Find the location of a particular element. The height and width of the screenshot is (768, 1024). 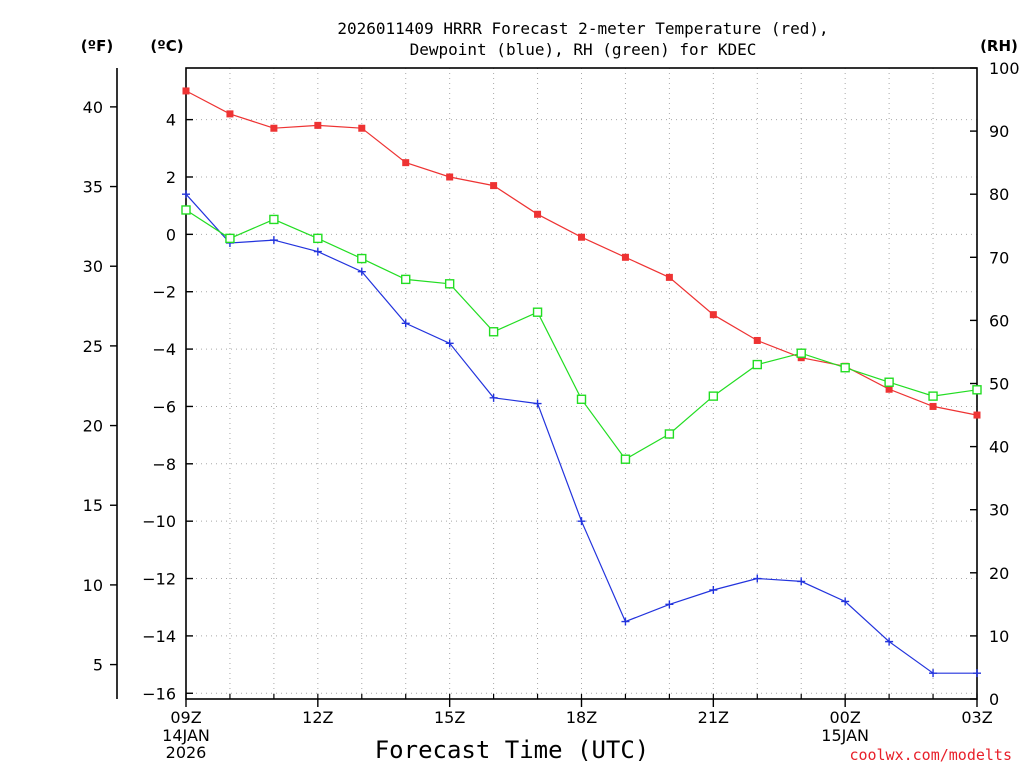

fahrenheit-tick-label: 25 is located at coordinates (93, 346).